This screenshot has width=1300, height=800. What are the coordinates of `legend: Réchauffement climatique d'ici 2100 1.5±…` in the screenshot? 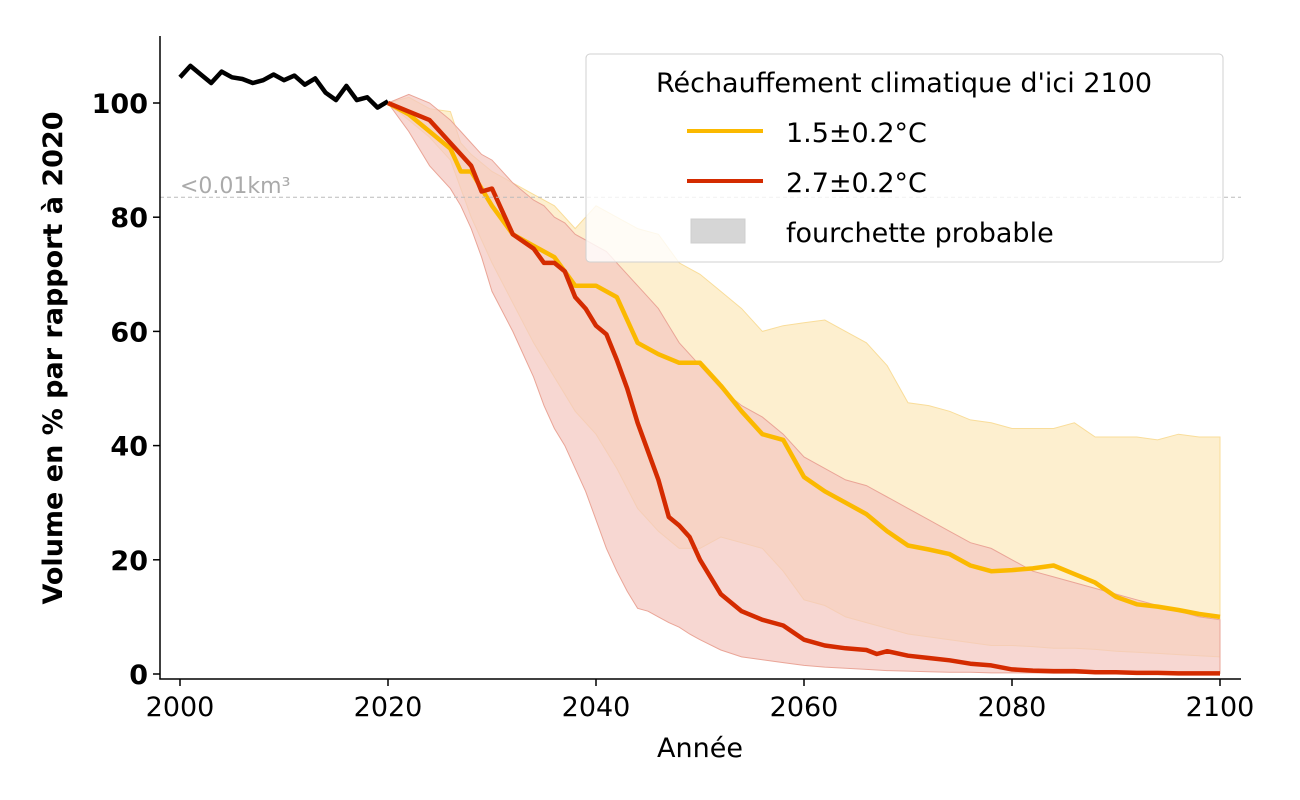 It's located at (904, 158).